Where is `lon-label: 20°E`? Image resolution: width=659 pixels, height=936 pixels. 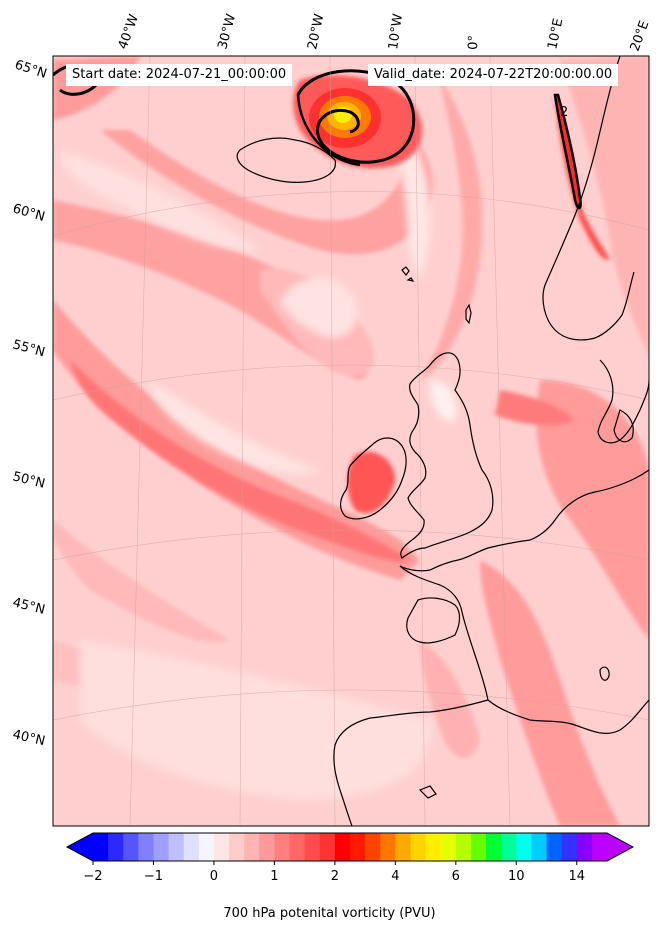 lon-label: 20°E is located at coordinates (640, 36).